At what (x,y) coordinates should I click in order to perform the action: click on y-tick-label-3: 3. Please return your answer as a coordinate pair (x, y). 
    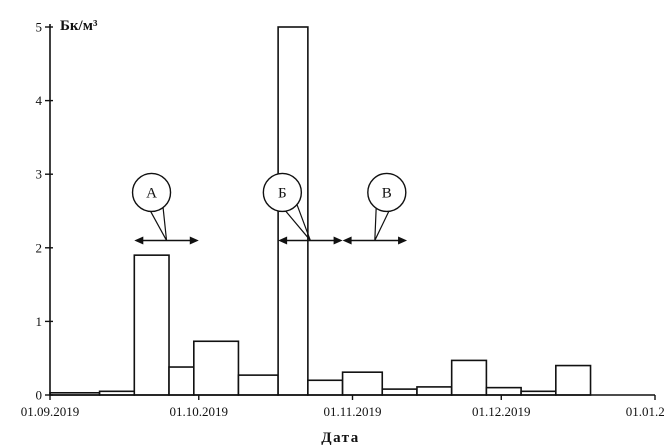
    Looking at the image, I should click on (39, 174).